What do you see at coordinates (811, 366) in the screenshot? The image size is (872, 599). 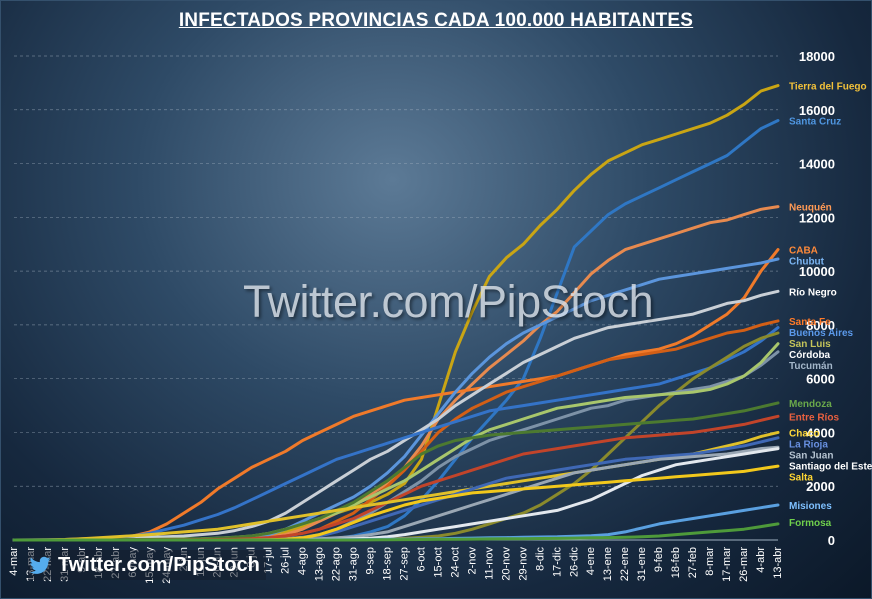 I see `series-label: Tucumán` at bounding box center [811, 366].